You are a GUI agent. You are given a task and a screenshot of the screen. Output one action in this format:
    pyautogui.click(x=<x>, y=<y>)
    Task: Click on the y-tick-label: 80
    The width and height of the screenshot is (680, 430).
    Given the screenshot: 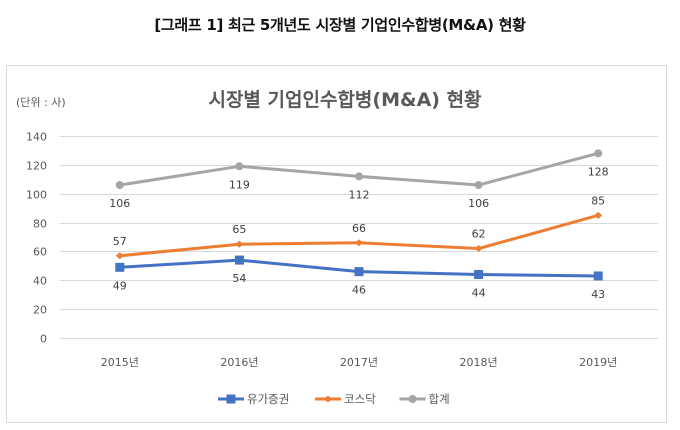 What is the action you would take?
    pyautogui.click(x=40, y=224)
    